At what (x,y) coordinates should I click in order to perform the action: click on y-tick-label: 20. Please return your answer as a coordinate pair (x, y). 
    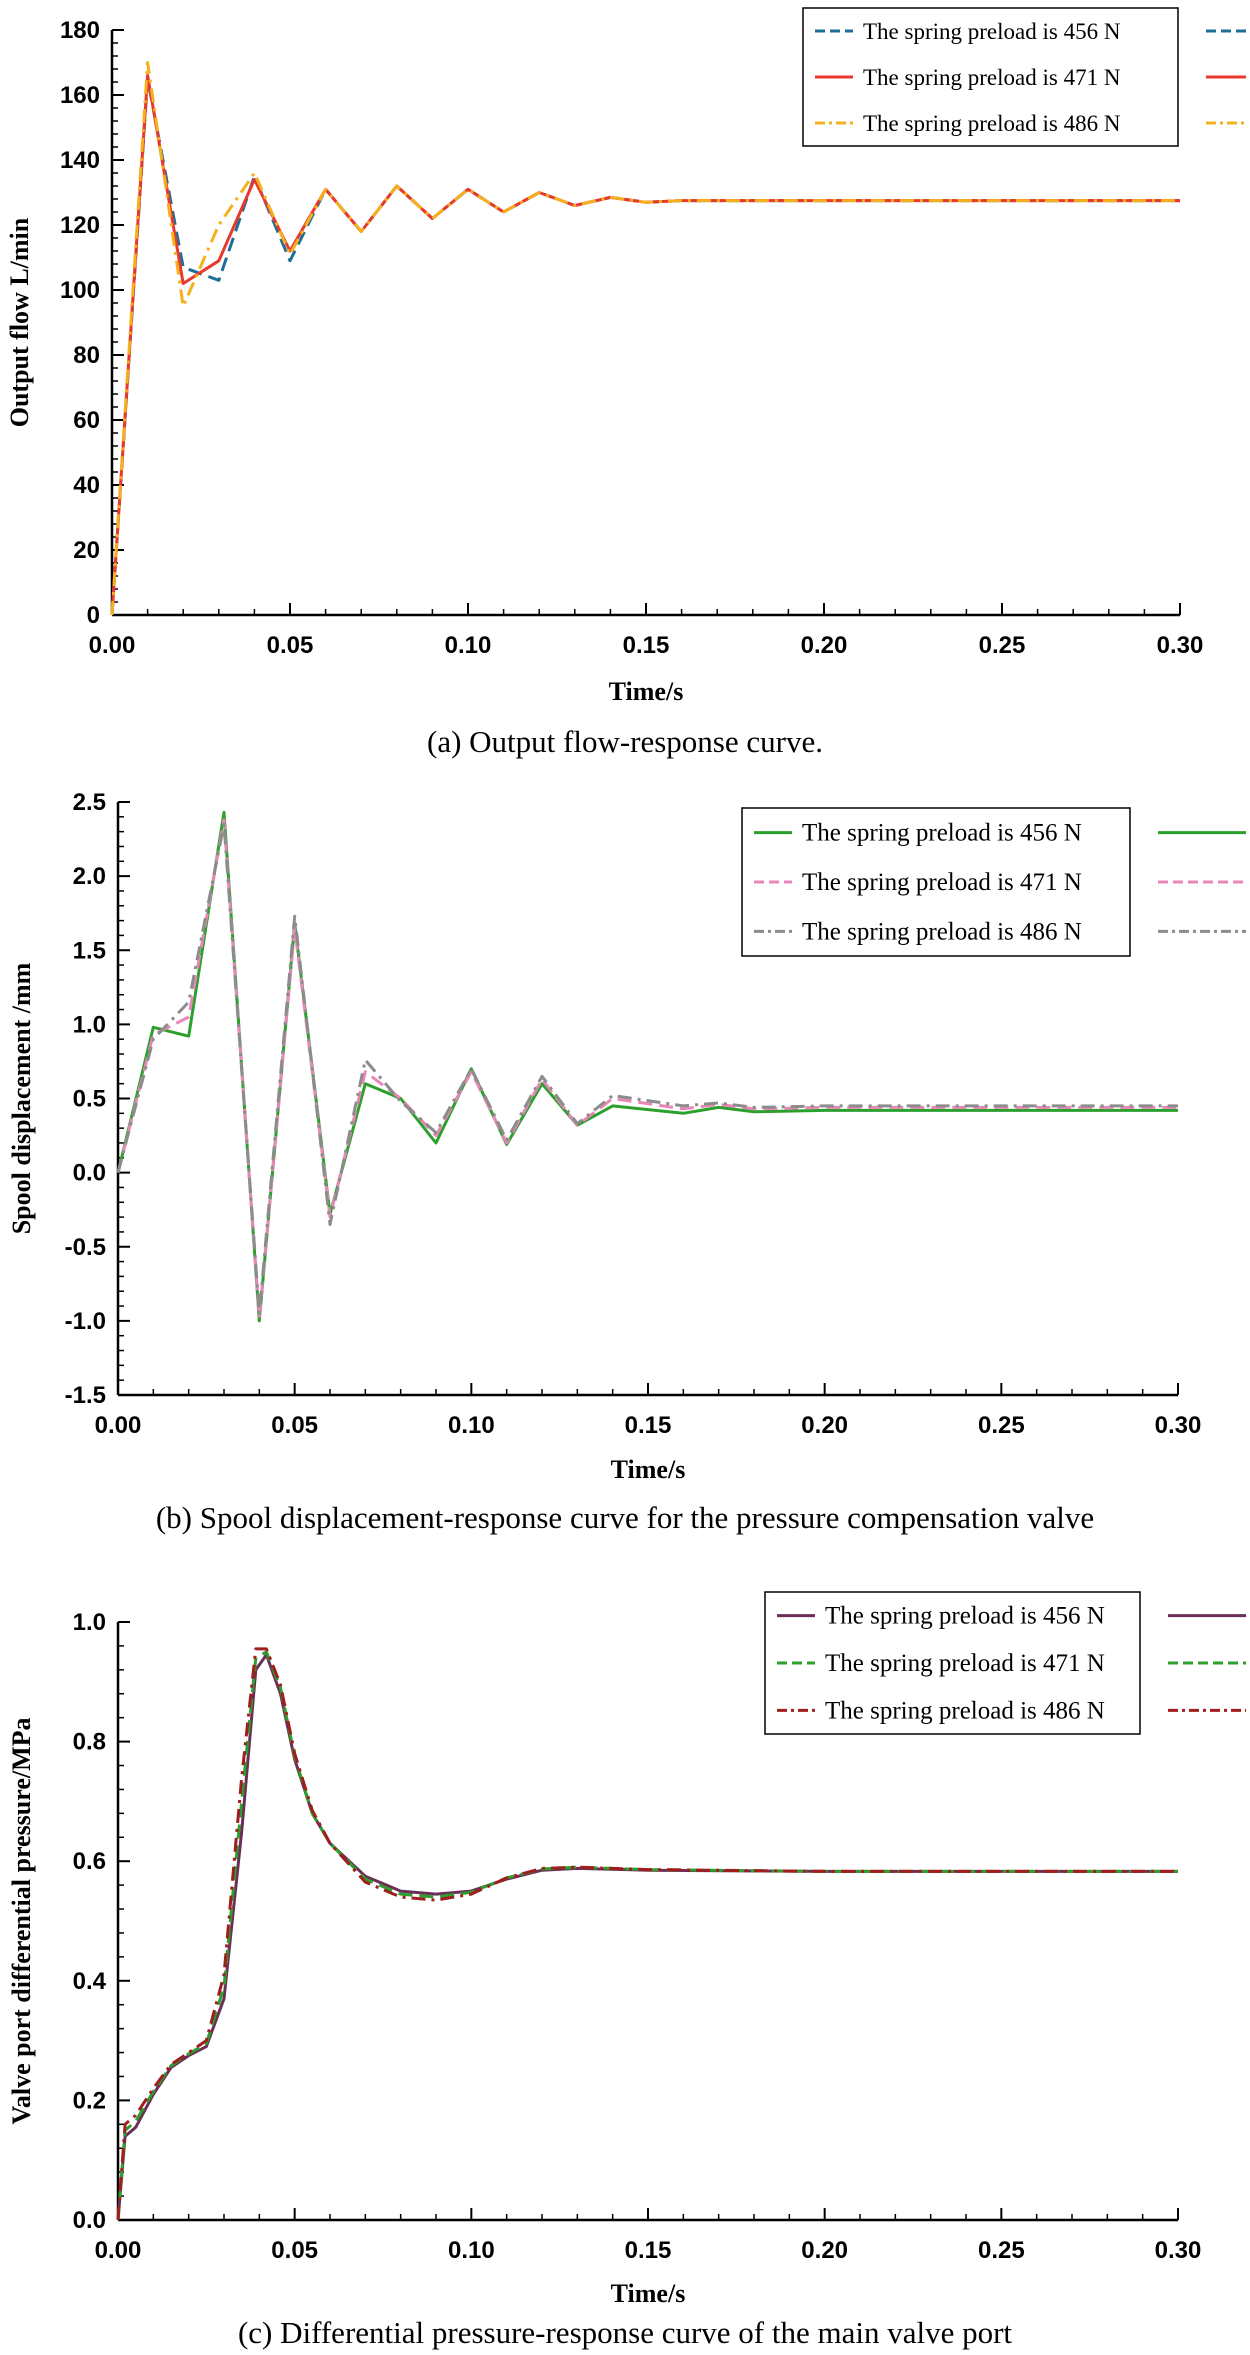
    Looking at the image, I should click on (86, 550).